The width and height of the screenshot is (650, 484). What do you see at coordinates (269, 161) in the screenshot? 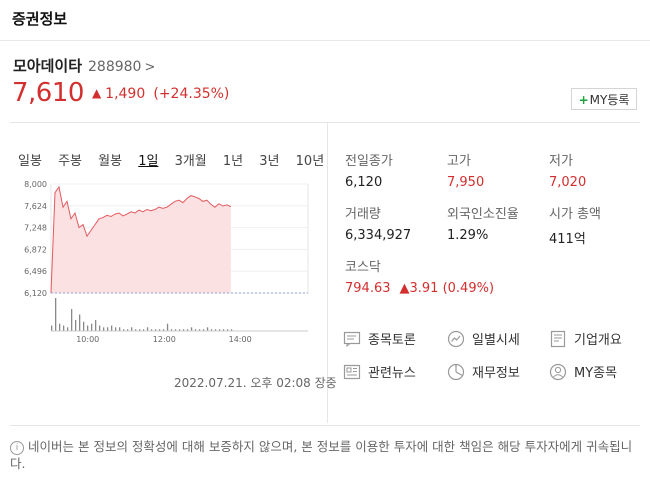
I see `tab-period-3y: 3년` at bounding box center [269, 161].